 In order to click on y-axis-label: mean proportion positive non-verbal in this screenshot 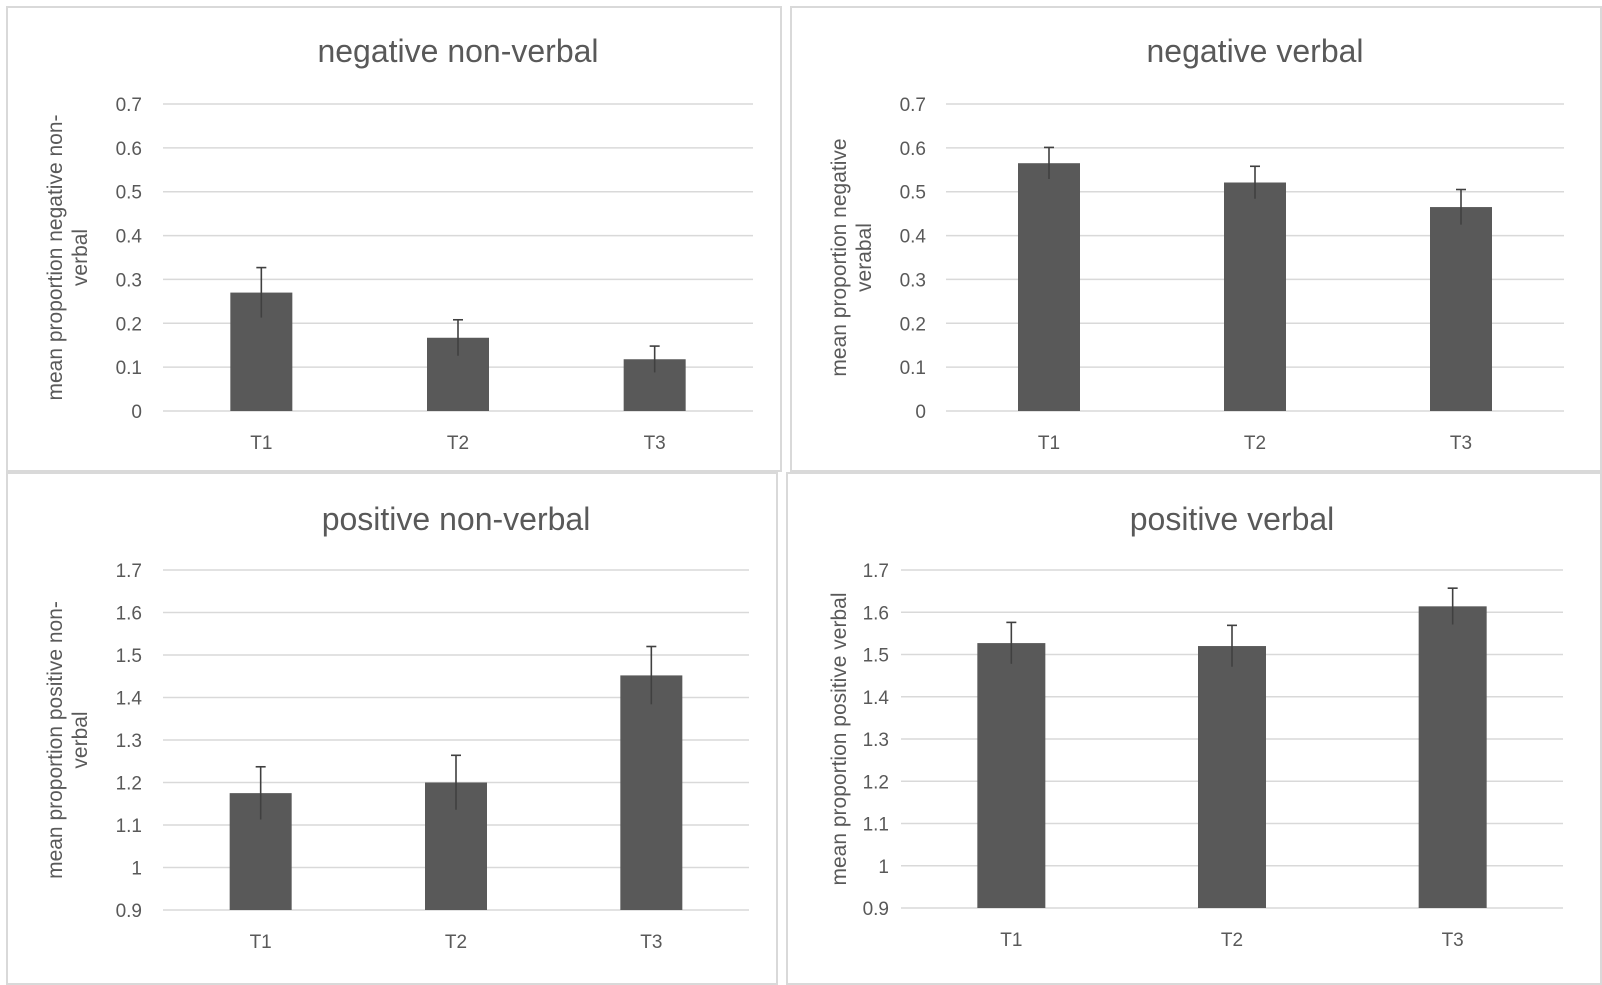, I will do `click(68, 740)`.